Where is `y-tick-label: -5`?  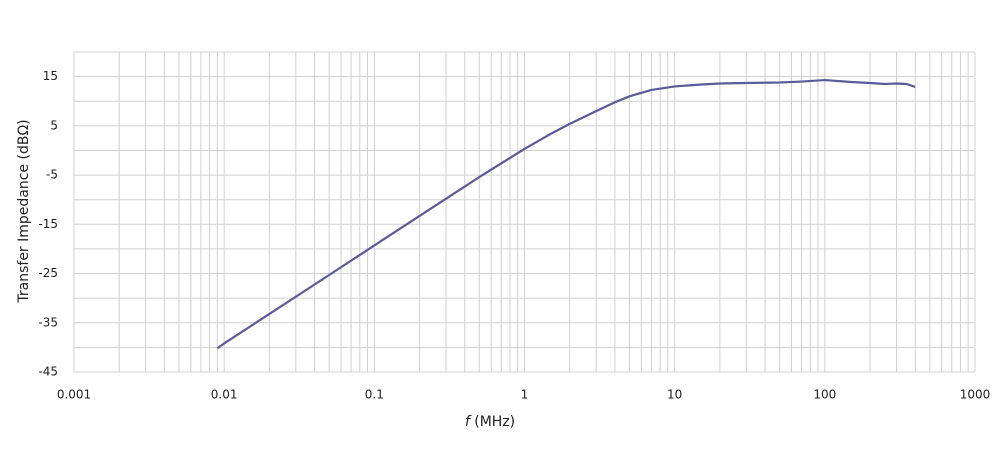 y-tick-label: -5 is located at coordinates (52, 175).